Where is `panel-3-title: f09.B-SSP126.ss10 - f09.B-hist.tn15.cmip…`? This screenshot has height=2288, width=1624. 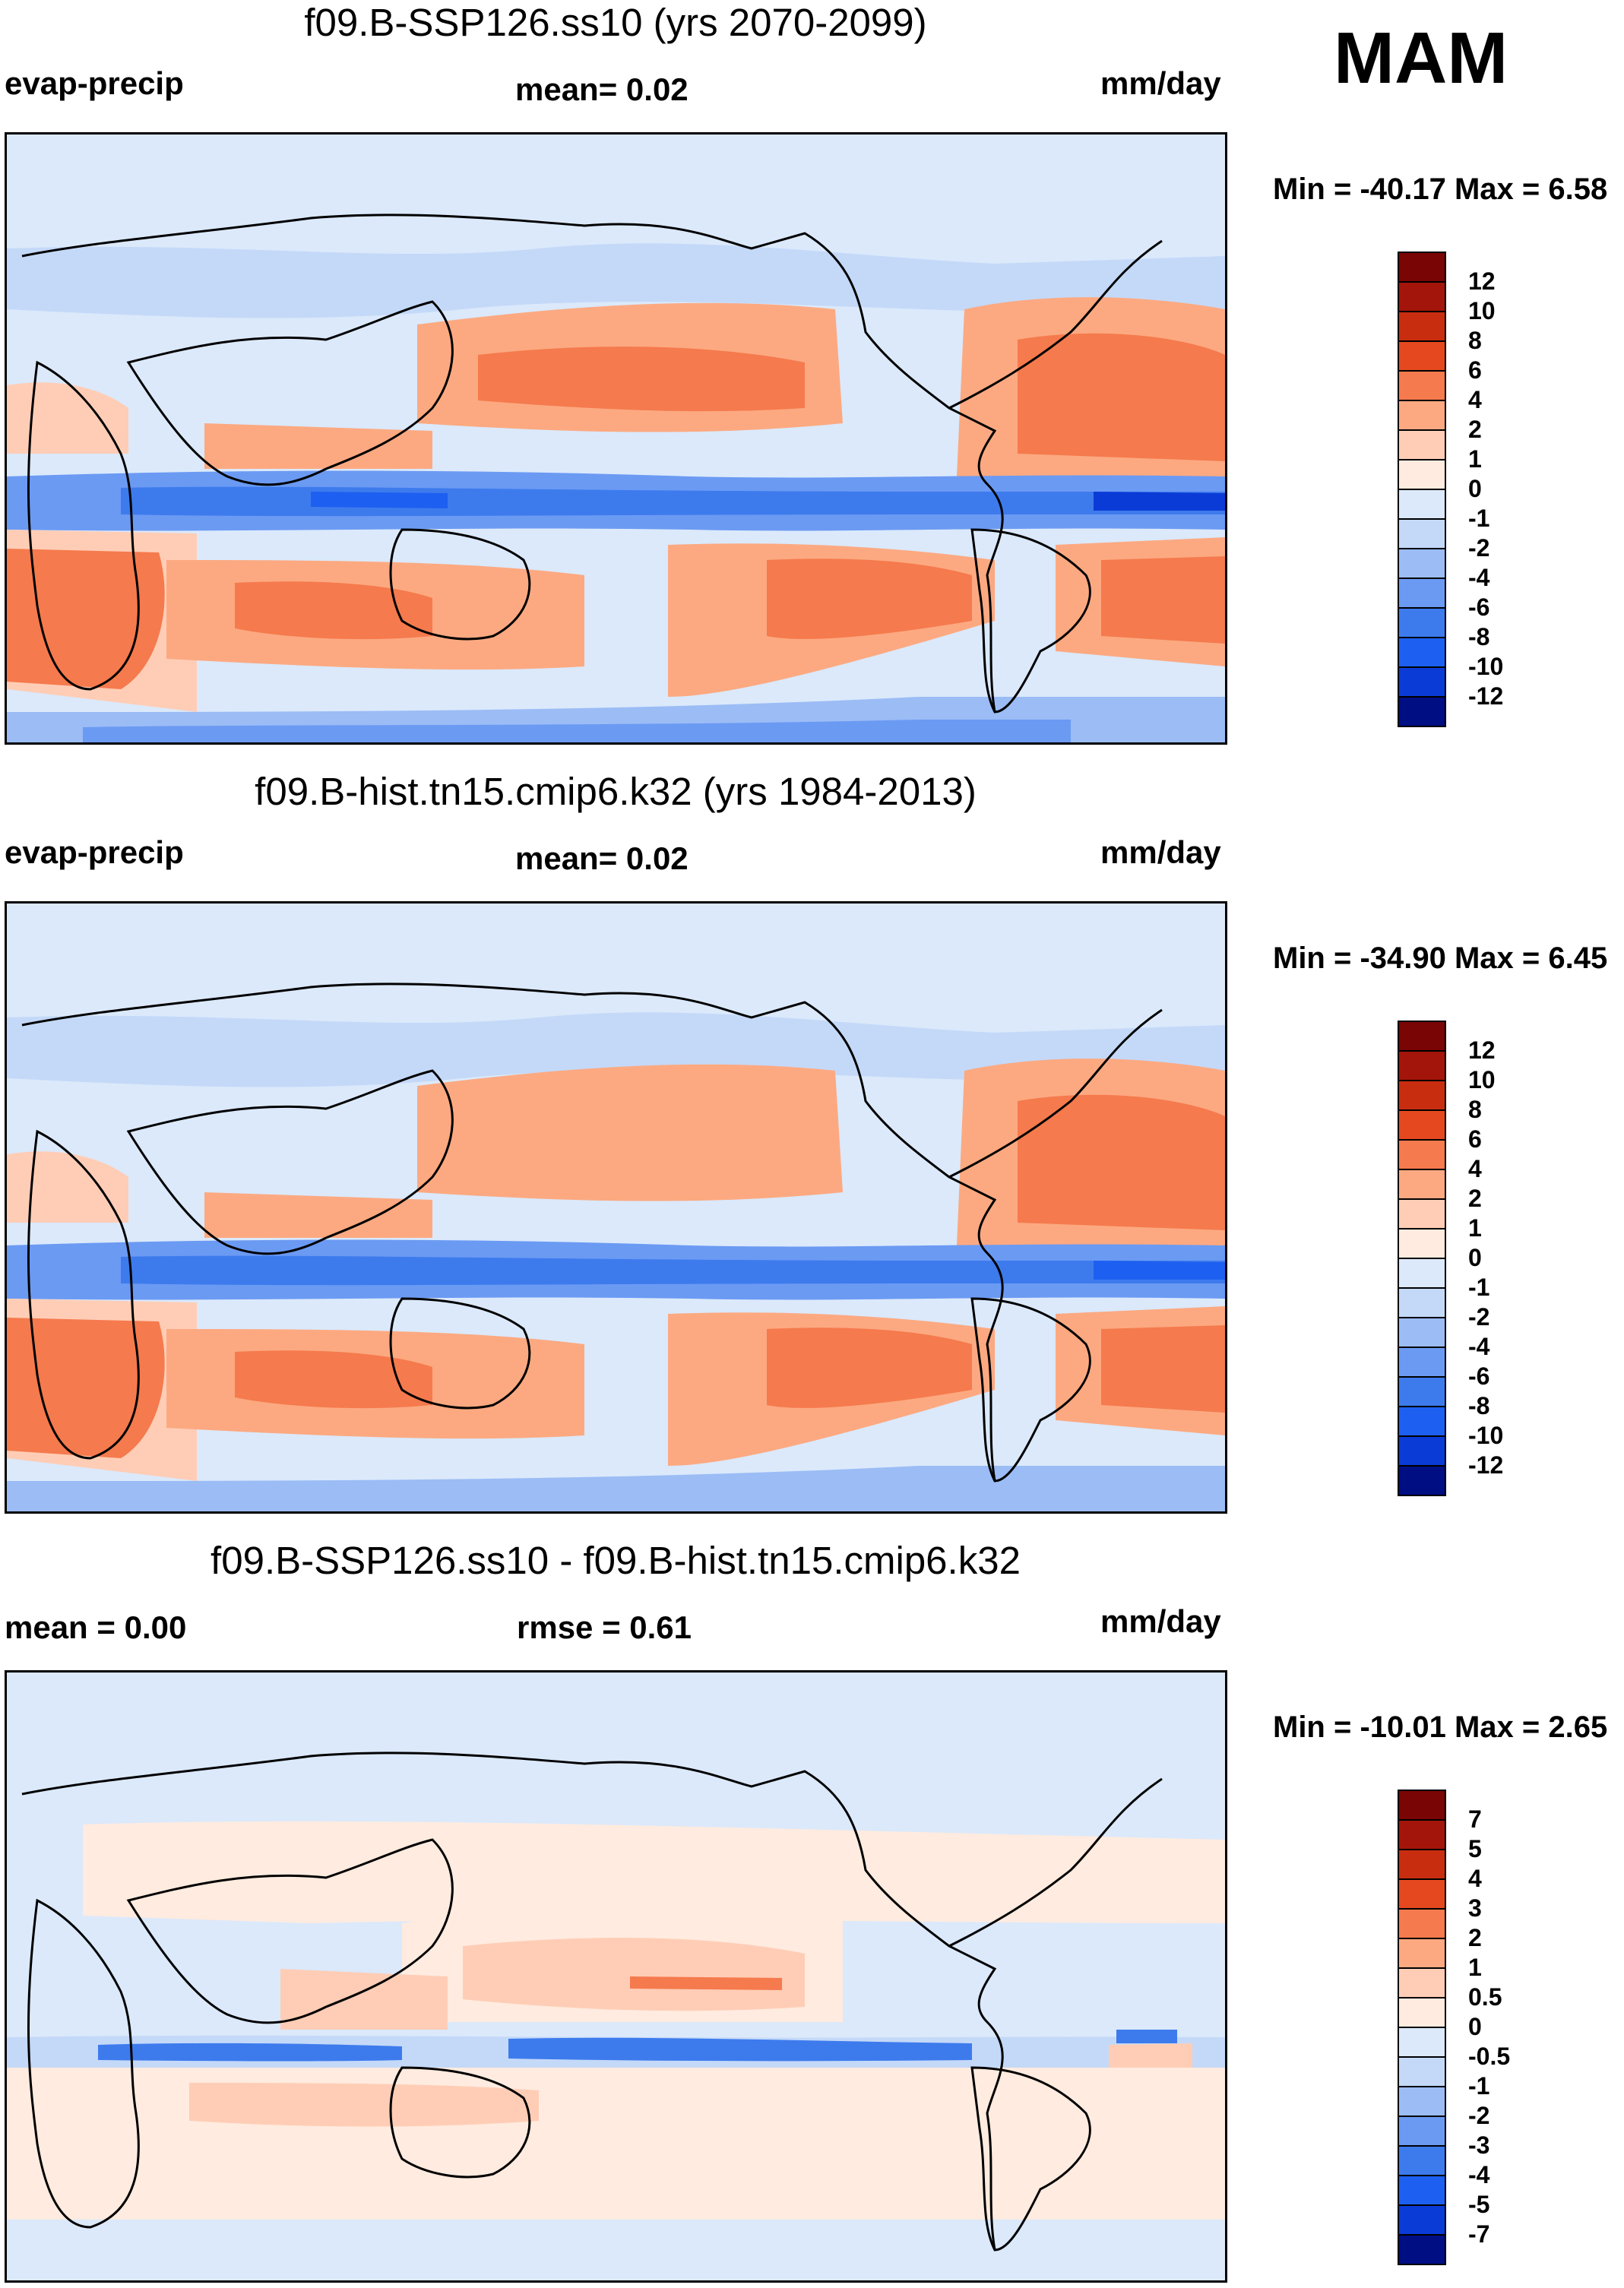
panel-3-title: f09.B-SSP126.ss10 - f09.B-hist.tn15.cmip… is located at coordinates (616, 1560).